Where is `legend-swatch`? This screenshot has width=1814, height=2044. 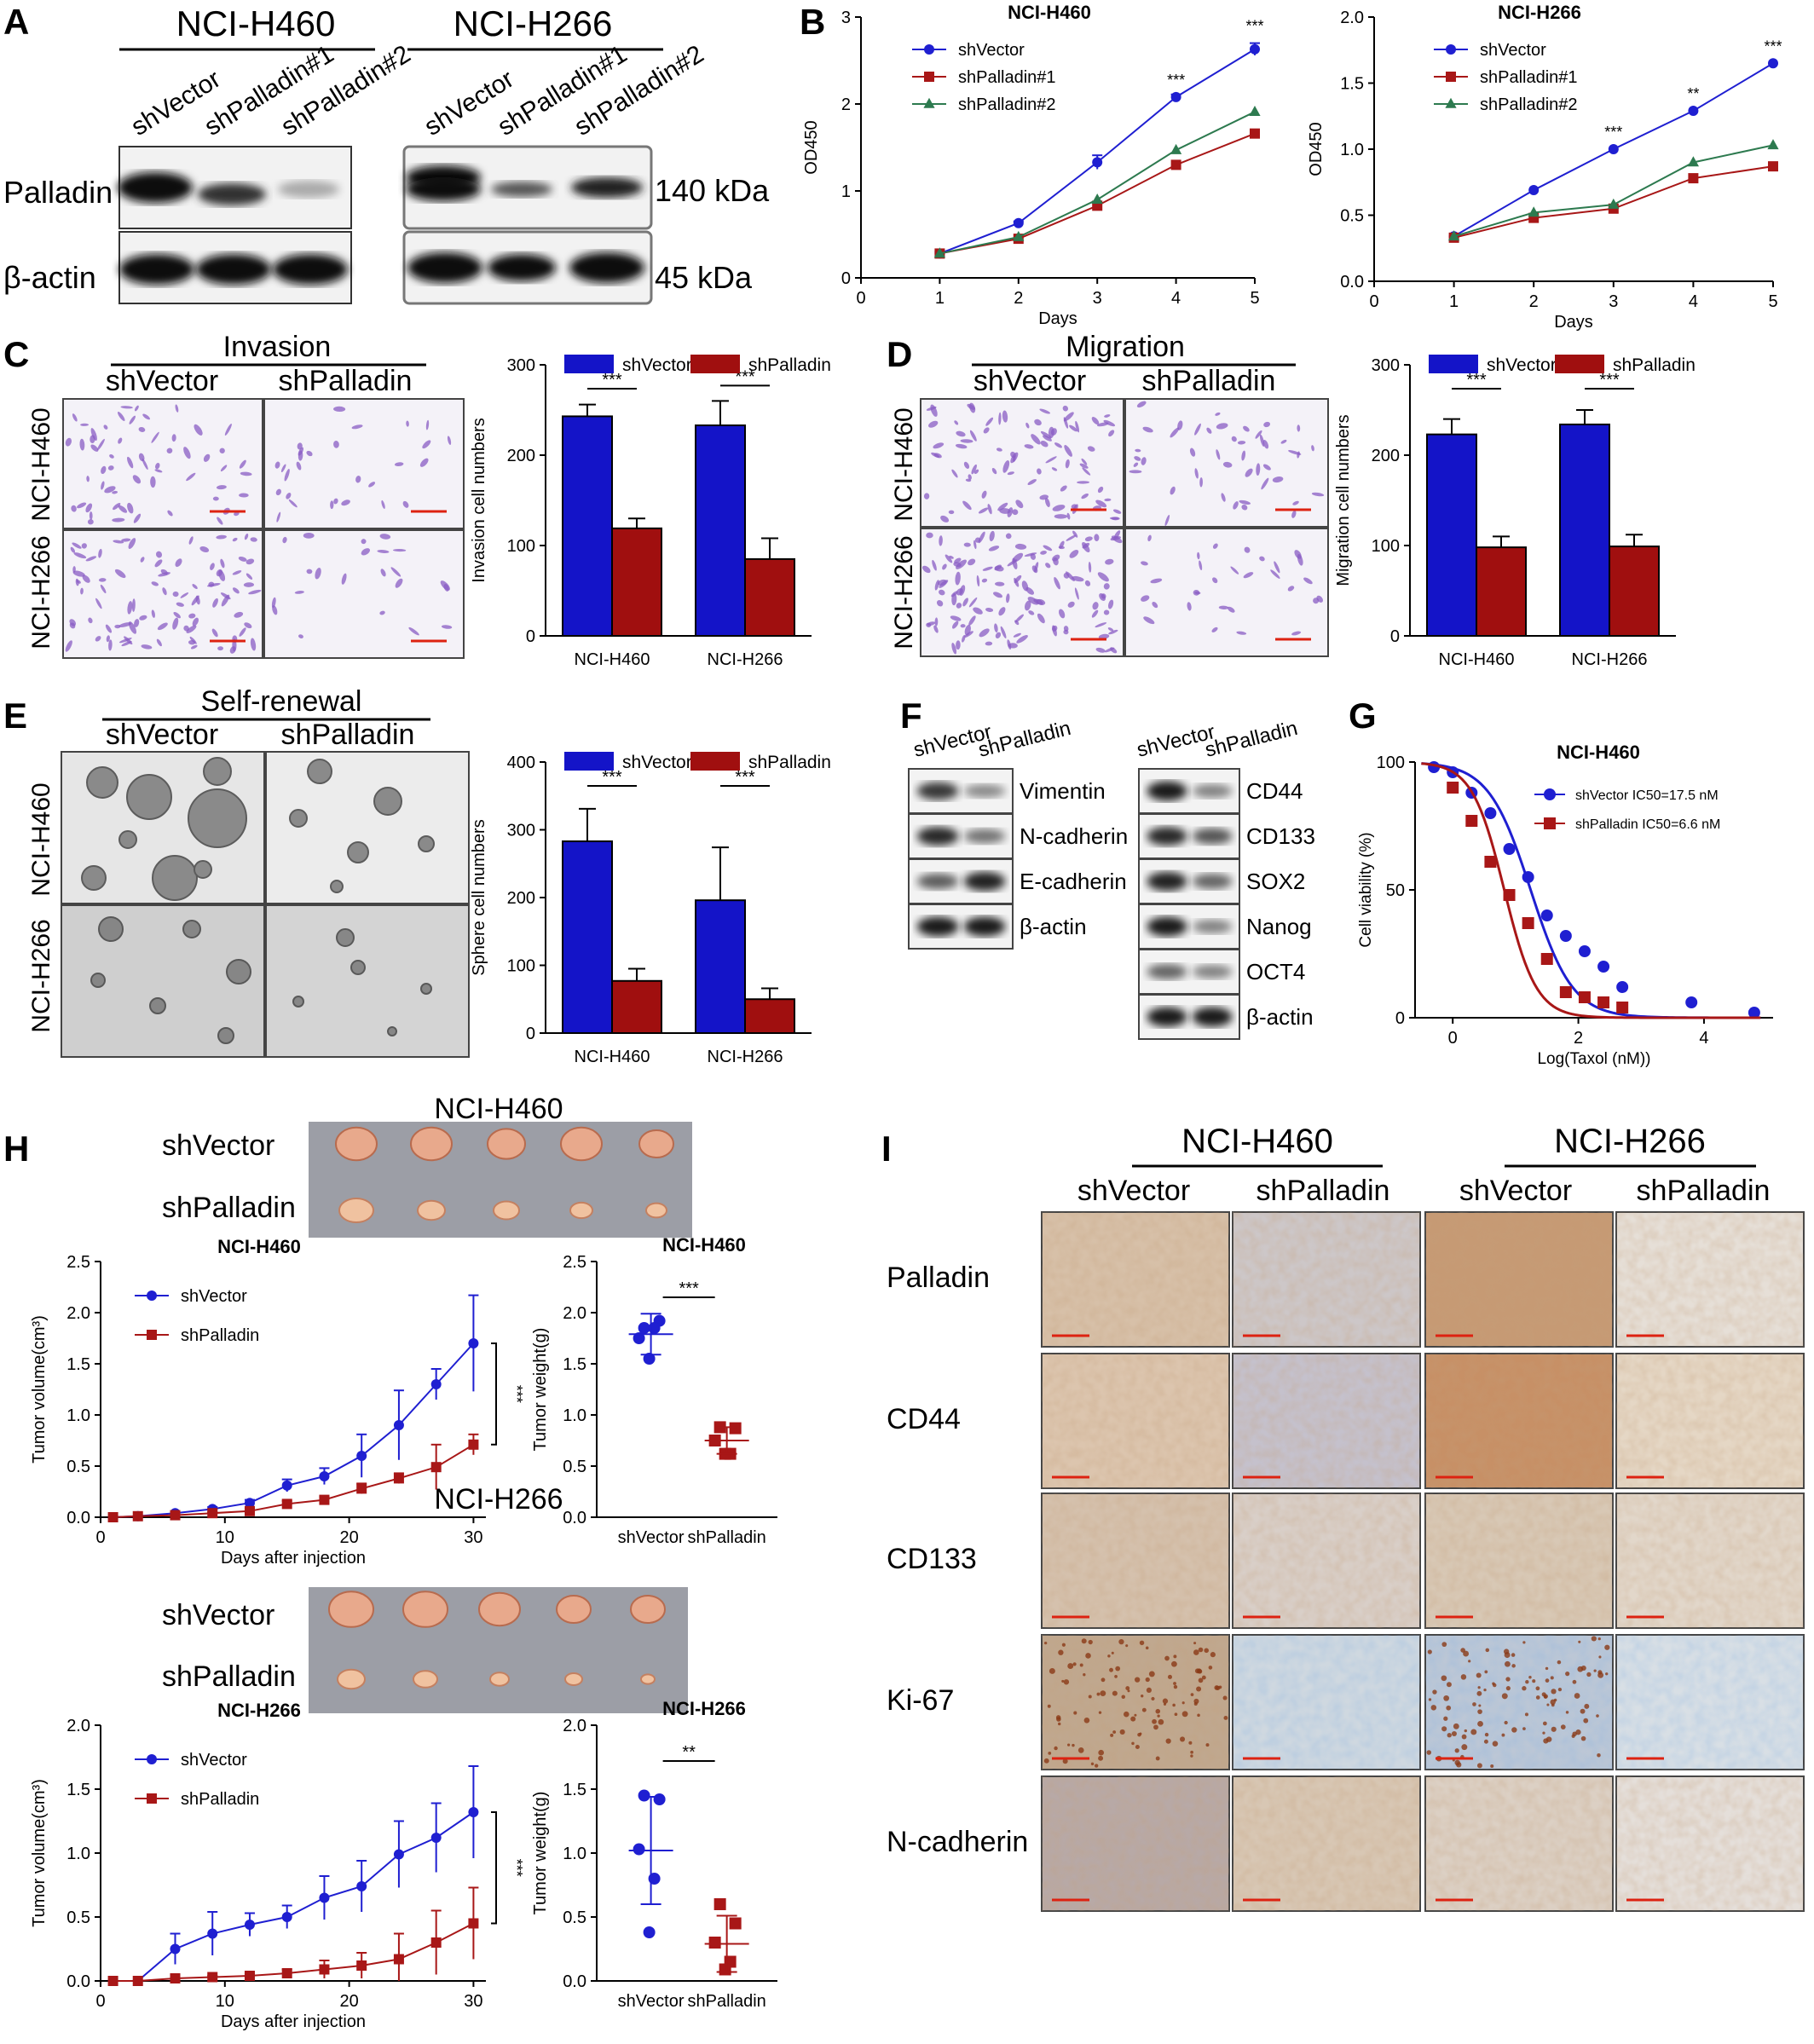
legend-swatch is located at coordinates (715, 761).